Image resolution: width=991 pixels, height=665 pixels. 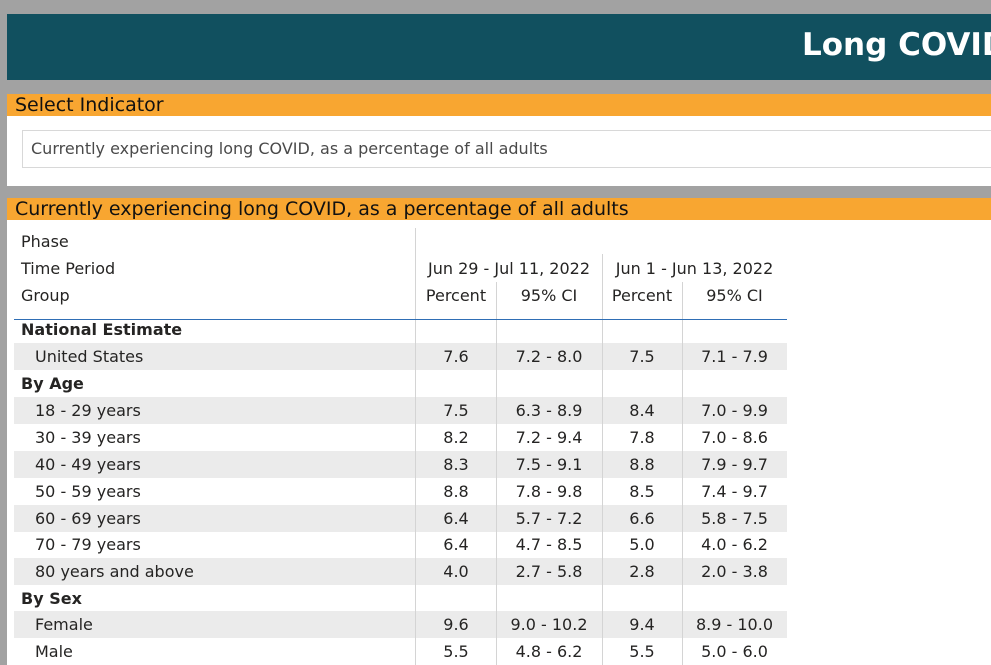 I want to click on table-row: Male 5.5 4.8 - 6.2 5.5 5.0 - 6.0, so click(x=400, y=651).